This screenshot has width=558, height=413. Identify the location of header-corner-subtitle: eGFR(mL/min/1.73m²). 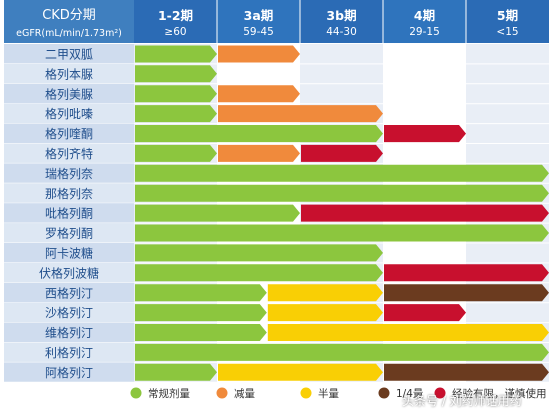
(69, 33).